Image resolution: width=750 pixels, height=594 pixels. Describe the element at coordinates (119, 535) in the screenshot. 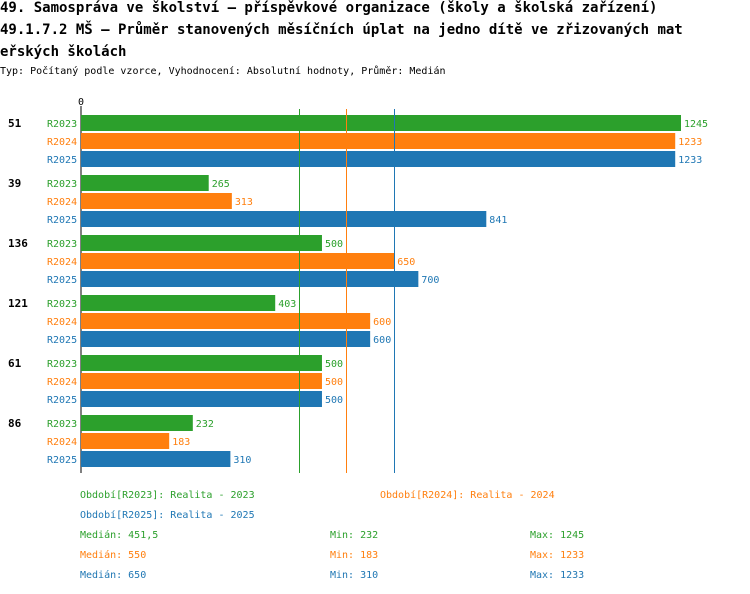

I see `legend-median-r2023: Medián: 451,5` at that location.